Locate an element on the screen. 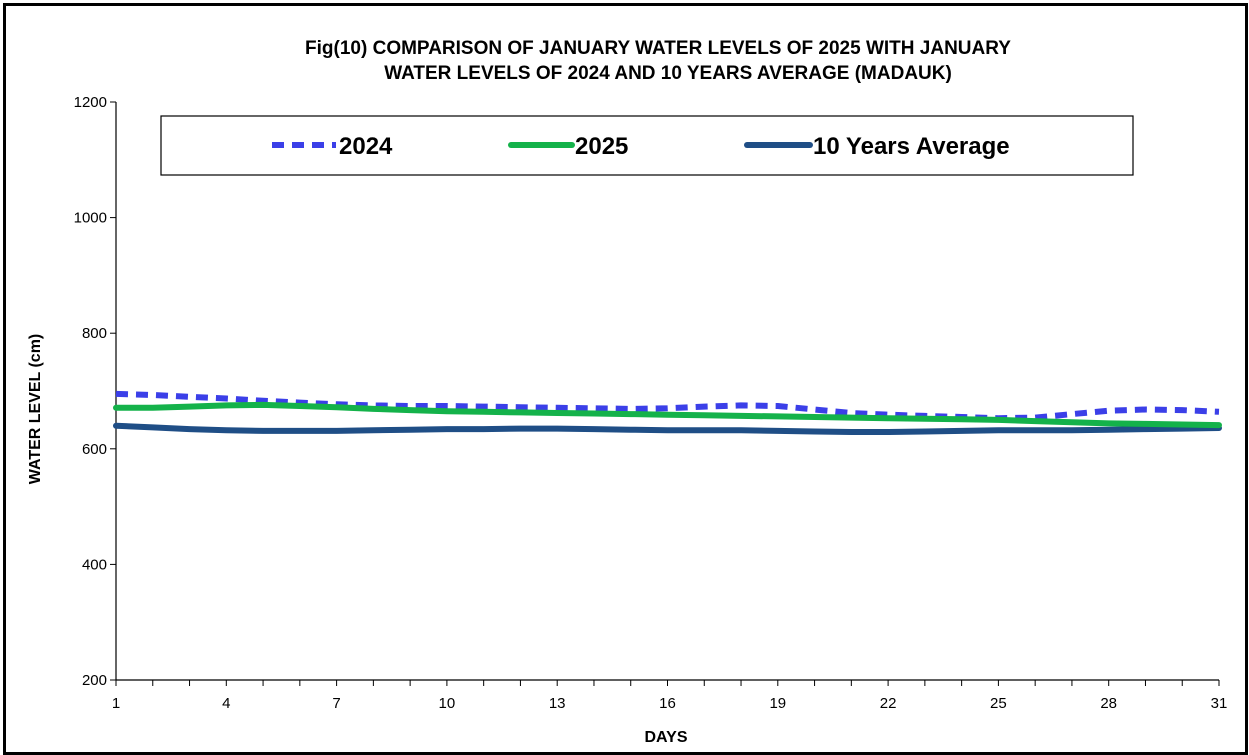 This screenshot has width=1249, height=755. legend-label-10-years-average: 10 Years Average is located at coordinates (911, 146).